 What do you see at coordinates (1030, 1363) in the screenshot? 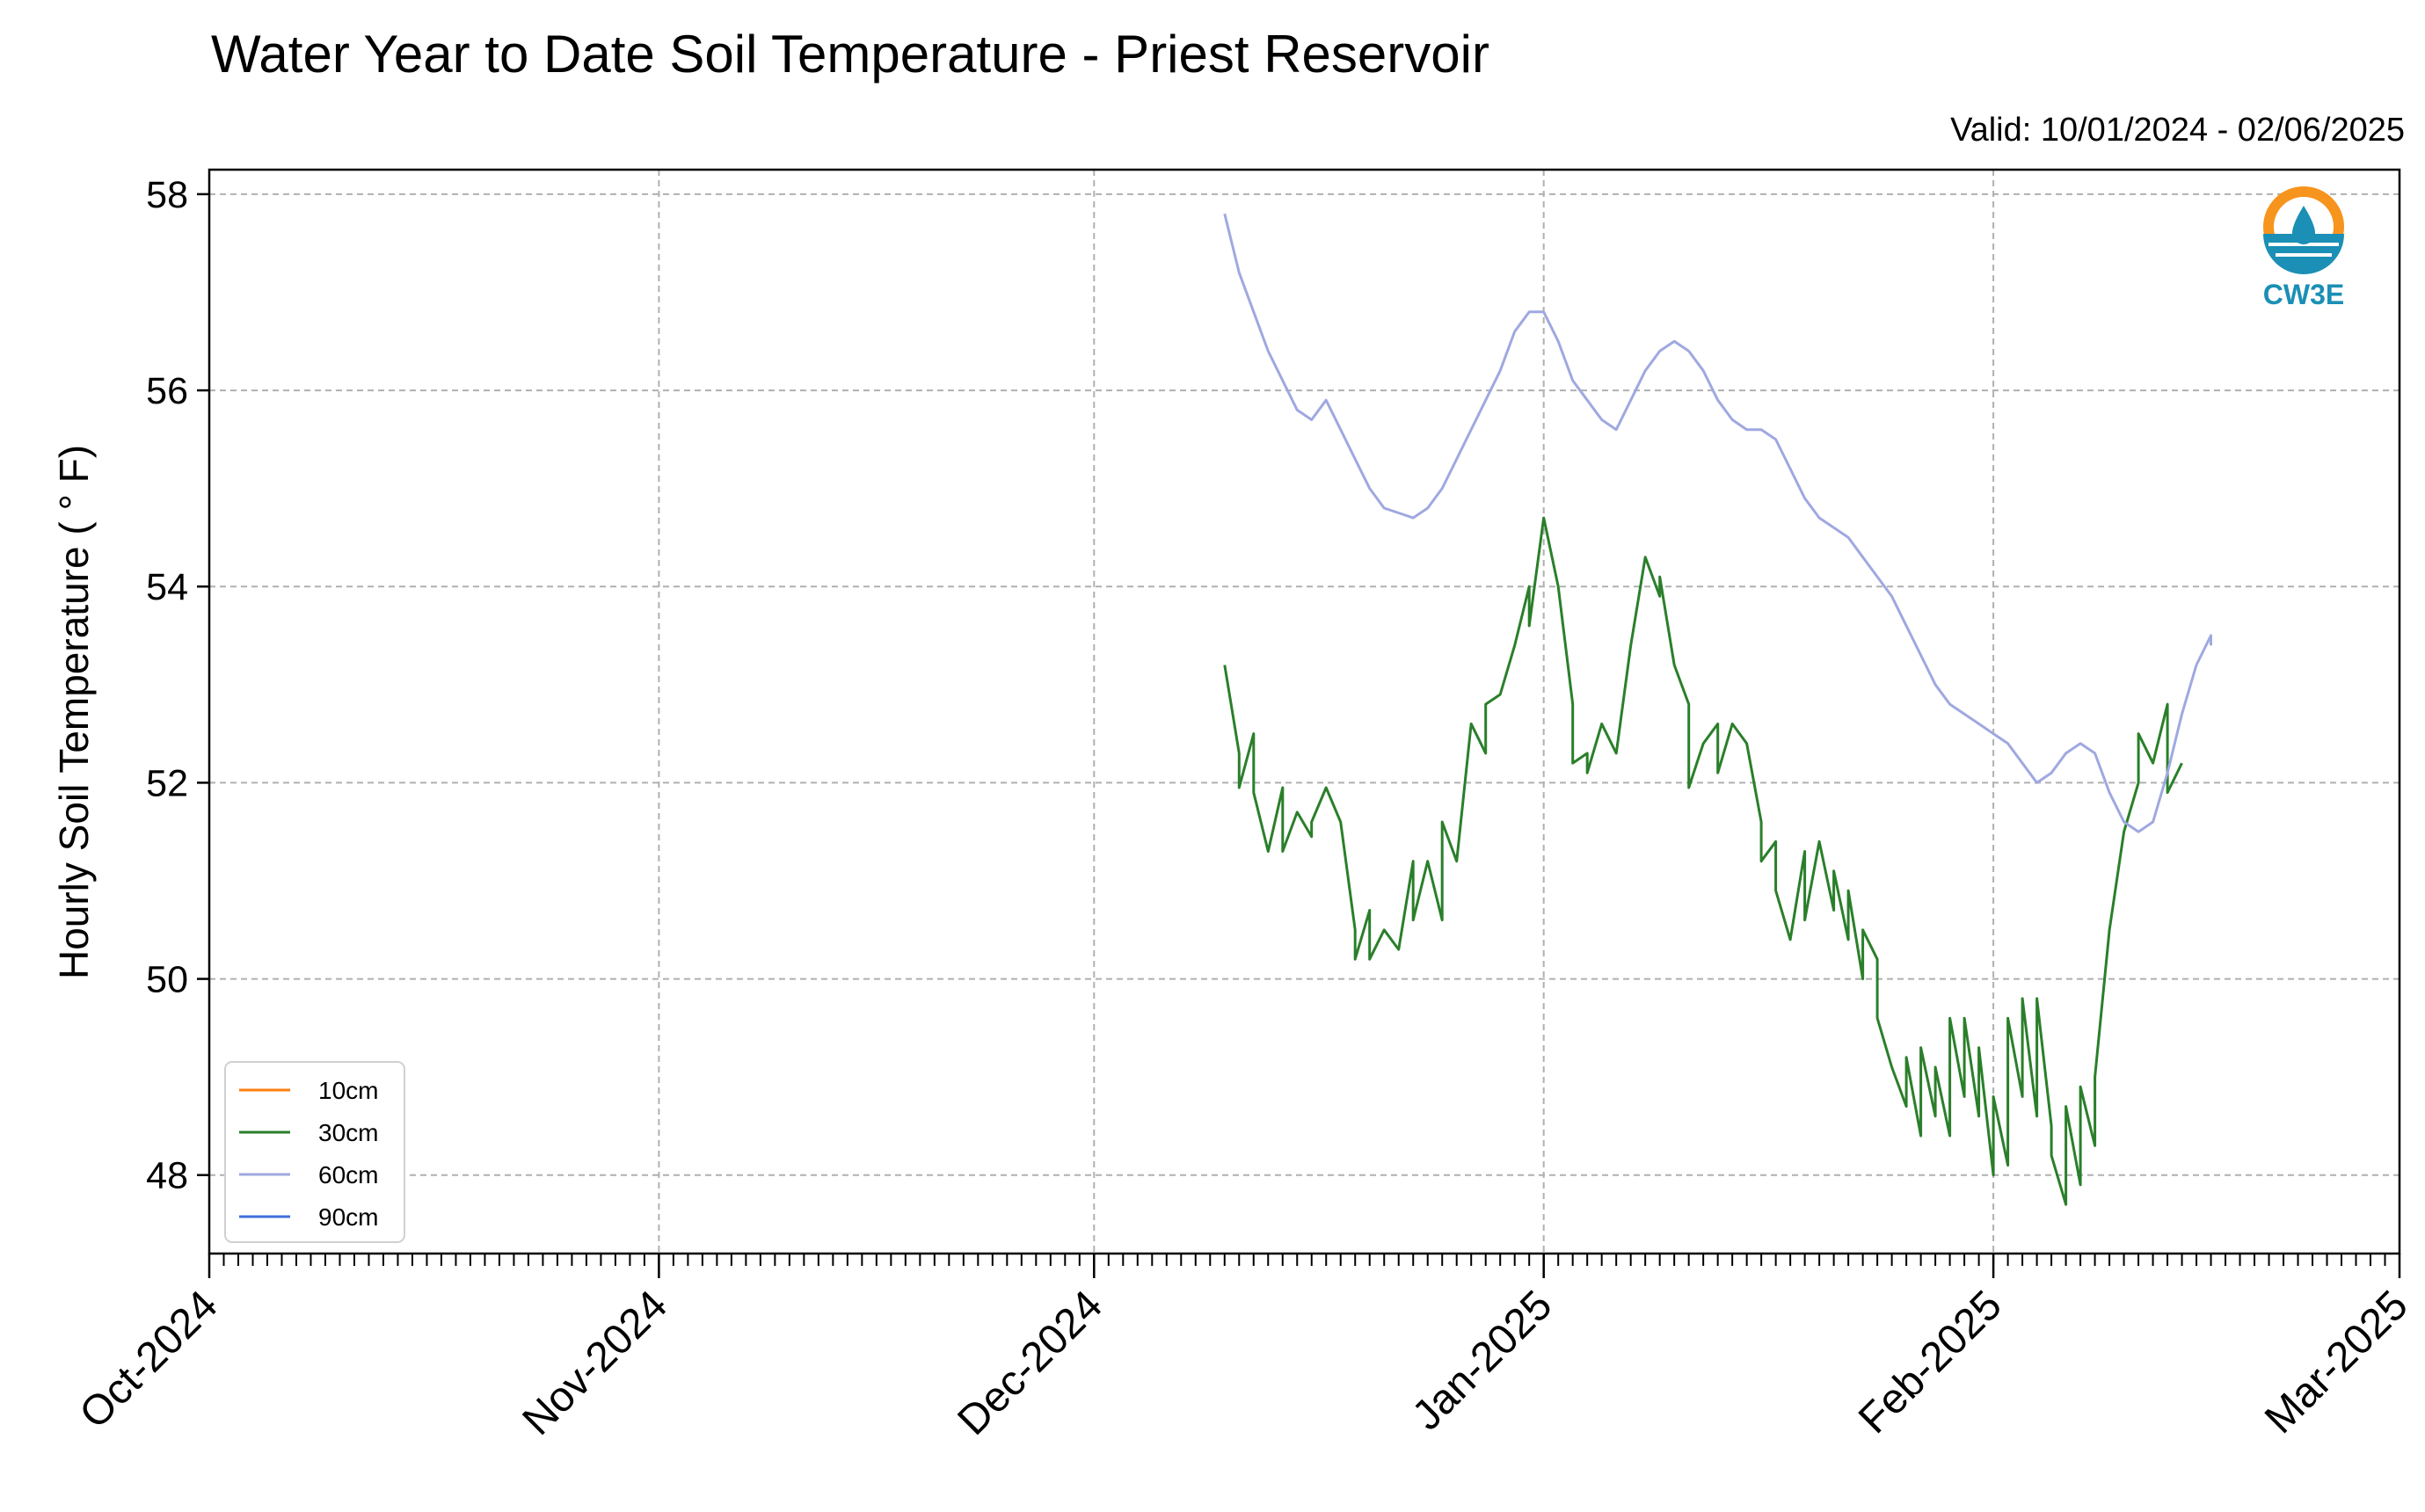
I see `x-tick-label: Dec-2024` at bounding box center [1030, 1363].